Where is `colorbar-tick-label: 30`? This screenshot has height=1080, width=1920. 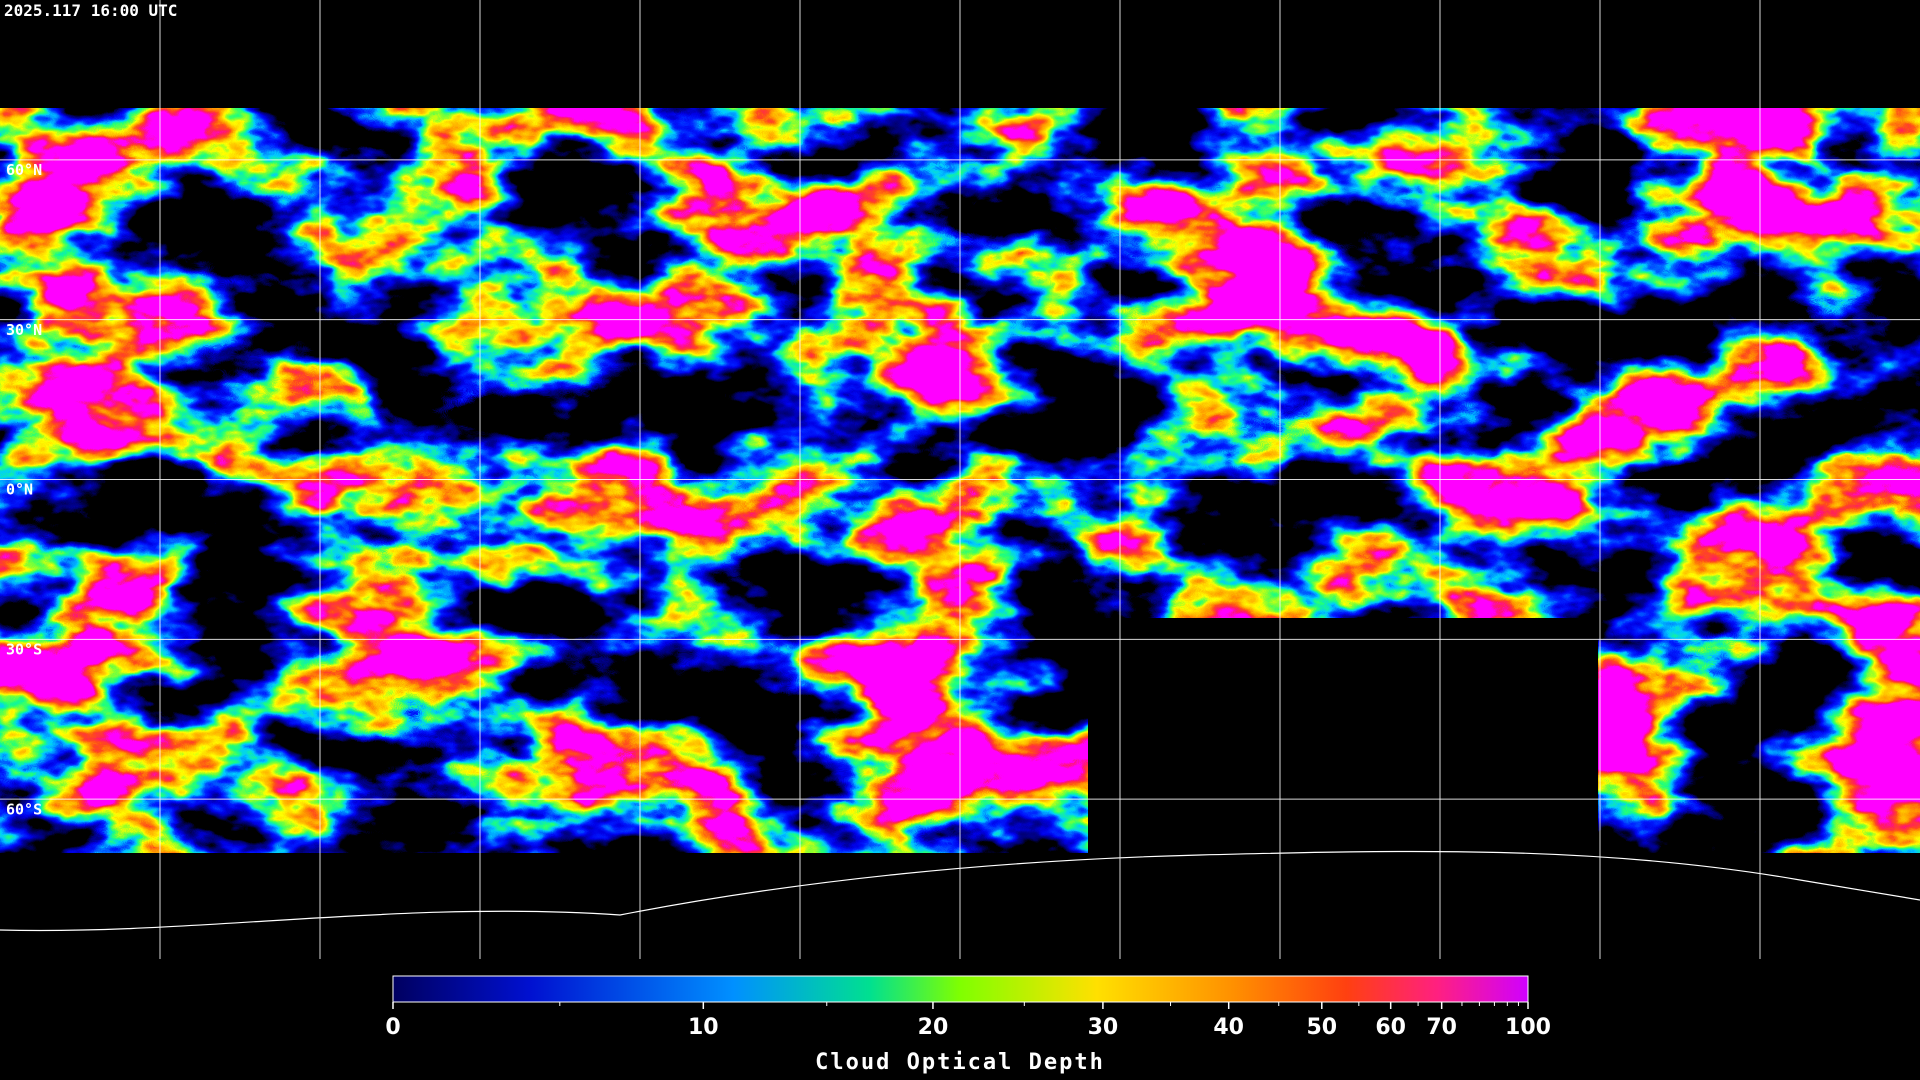 colorbar-tick-label: 30 is located at coordinates (1103, 1027).